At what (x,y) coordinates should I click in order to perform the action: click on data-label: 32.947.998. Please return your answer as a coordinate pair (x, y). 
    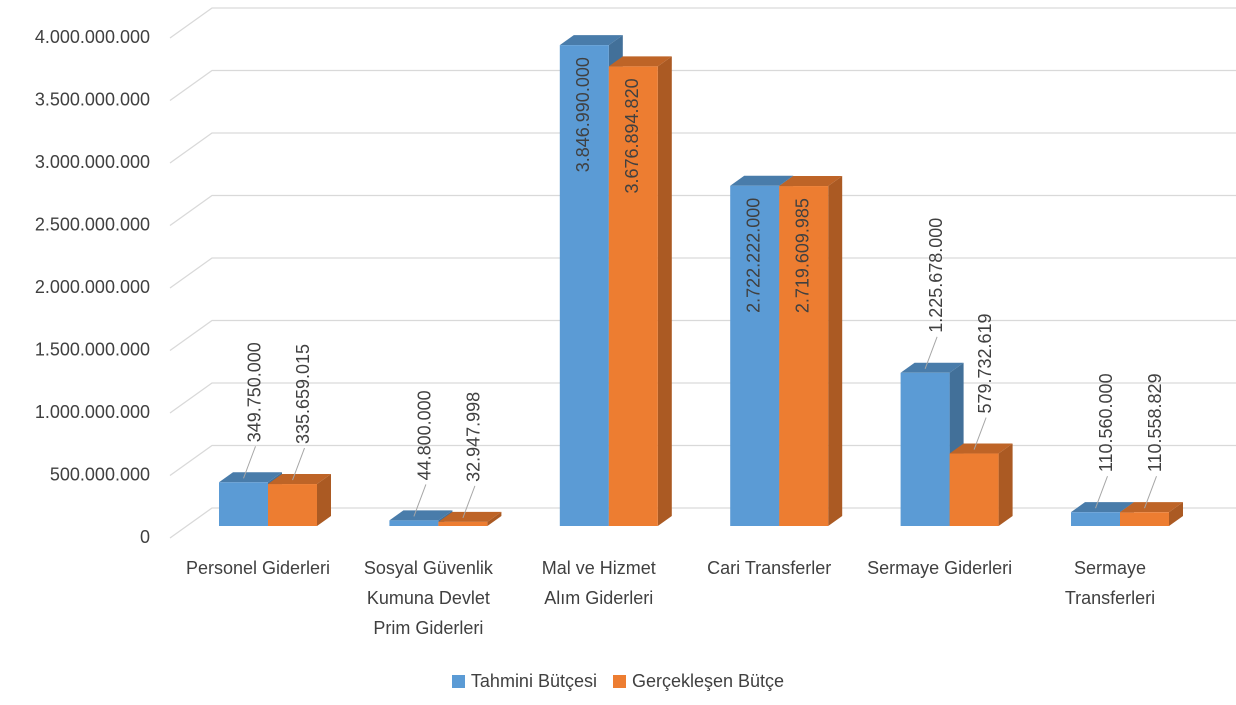
    Looking at the image, I should click on (474, 437).